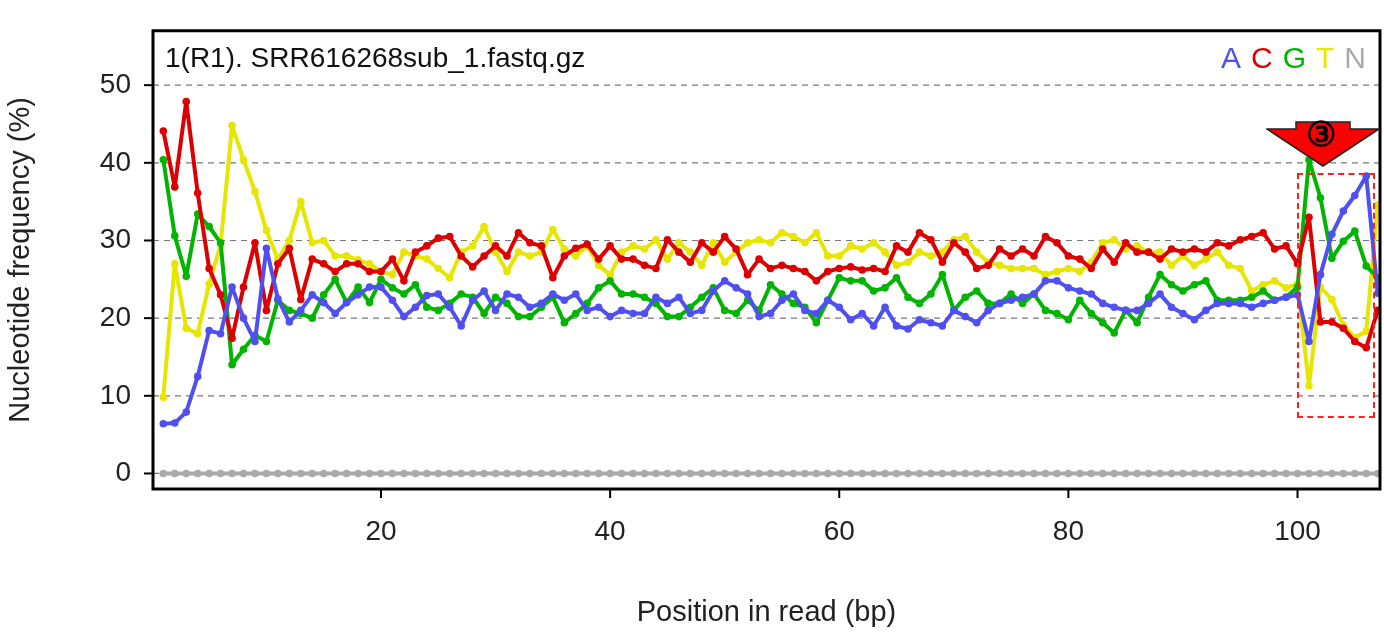 The height and width of the screenshot is (634, 1384). Describe the element at coordinates (115, 161) in the screenshot. I see `y-tick-label: 40` at that location.